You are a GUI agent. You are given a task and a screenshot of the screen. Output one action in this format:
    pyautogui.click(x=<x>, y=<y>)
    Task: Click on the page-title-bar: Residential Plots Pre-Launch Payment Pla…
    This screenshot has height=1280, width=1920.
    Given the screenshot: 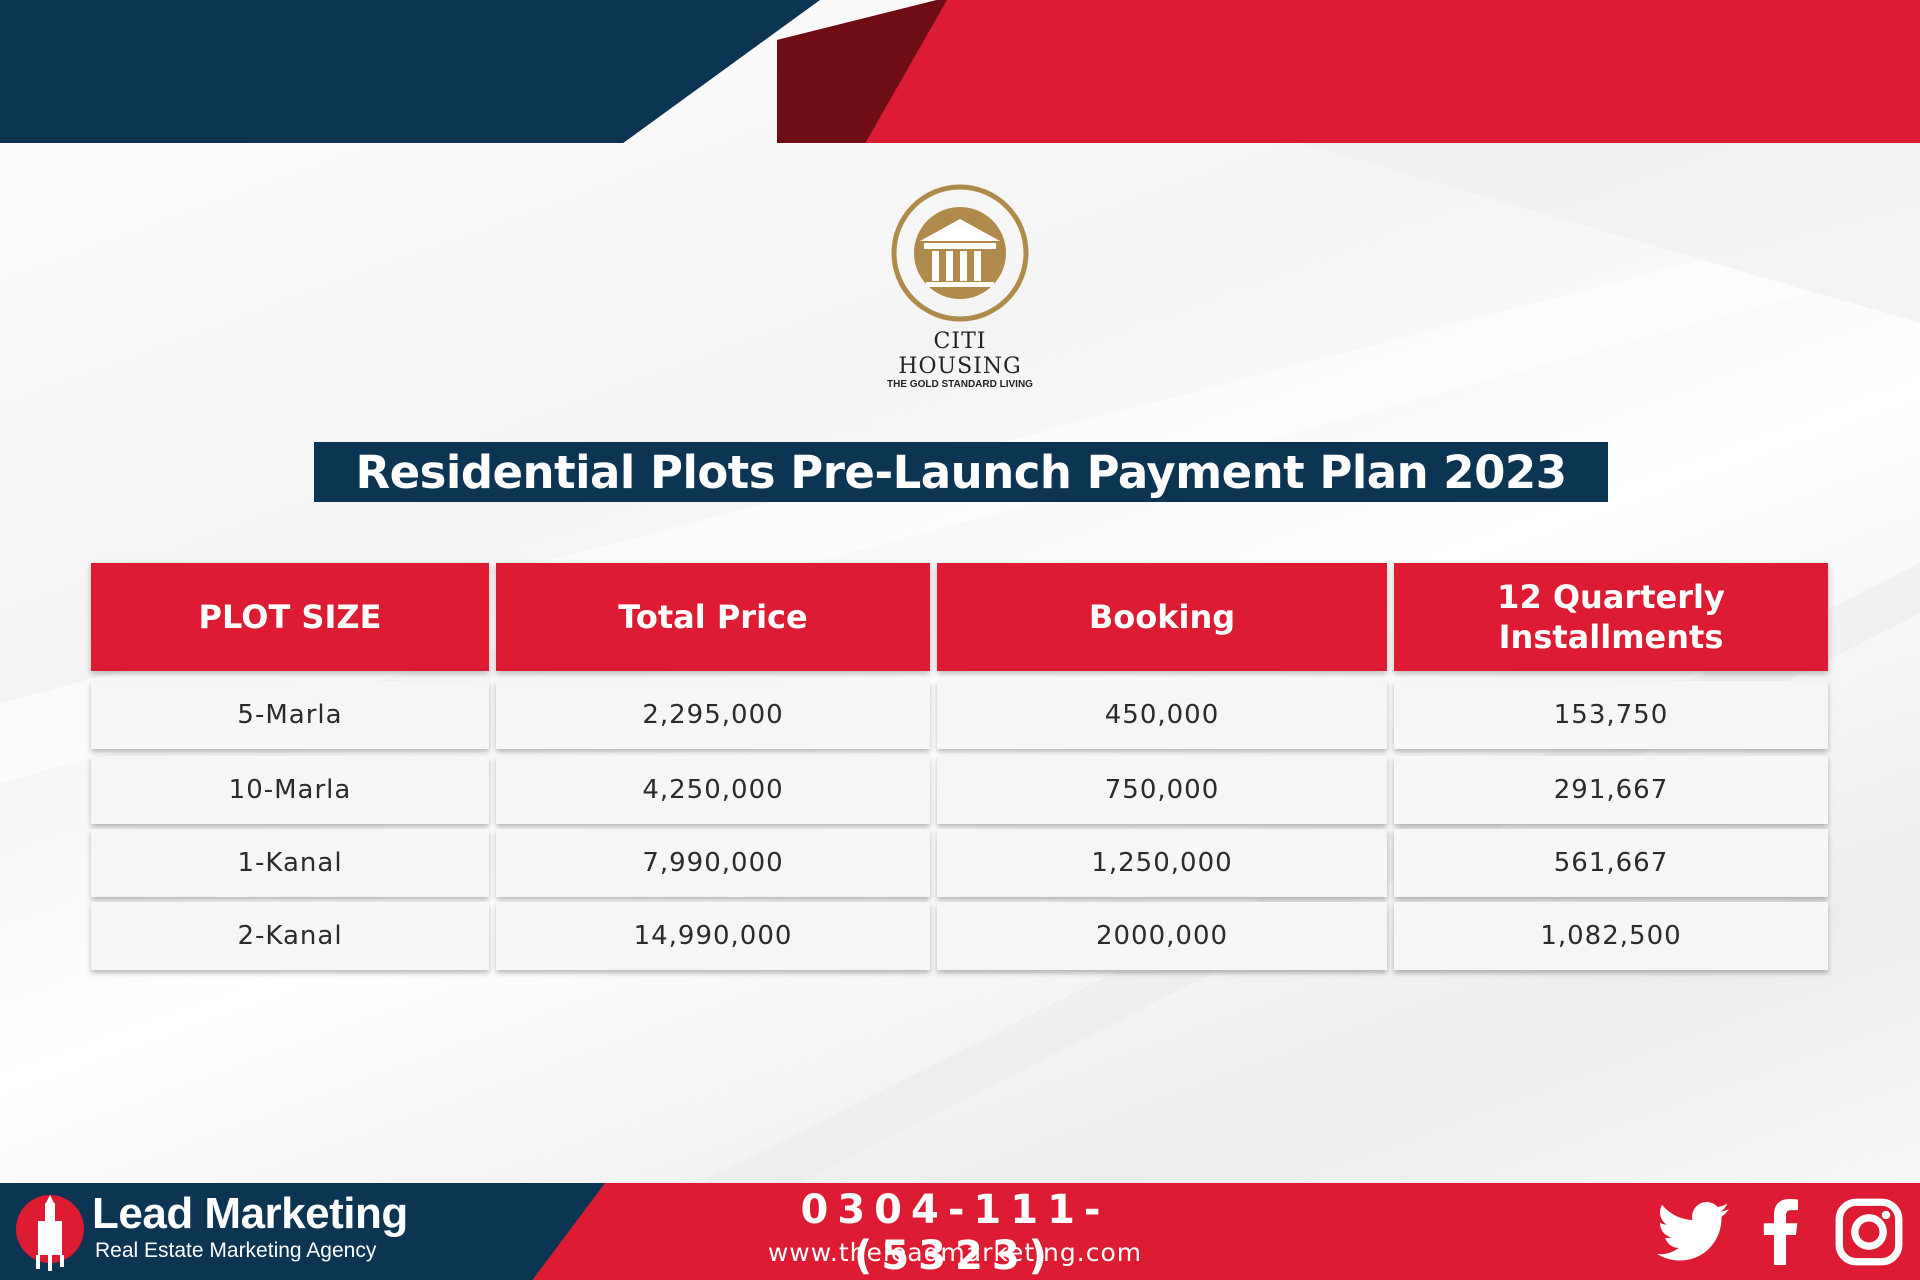 What is the action you would take?
    pyautogui.click(x=961, y=472)
    